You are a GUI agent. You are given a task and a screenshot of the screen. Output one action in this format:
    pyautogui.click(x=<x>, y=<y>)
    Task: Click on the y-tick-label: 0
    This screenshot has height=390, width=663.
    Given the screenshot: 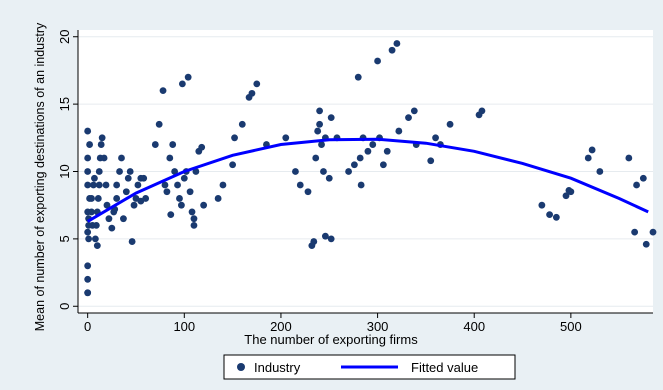 What is the action you would take?
    pyautogui.click(x=64, y=306)
    